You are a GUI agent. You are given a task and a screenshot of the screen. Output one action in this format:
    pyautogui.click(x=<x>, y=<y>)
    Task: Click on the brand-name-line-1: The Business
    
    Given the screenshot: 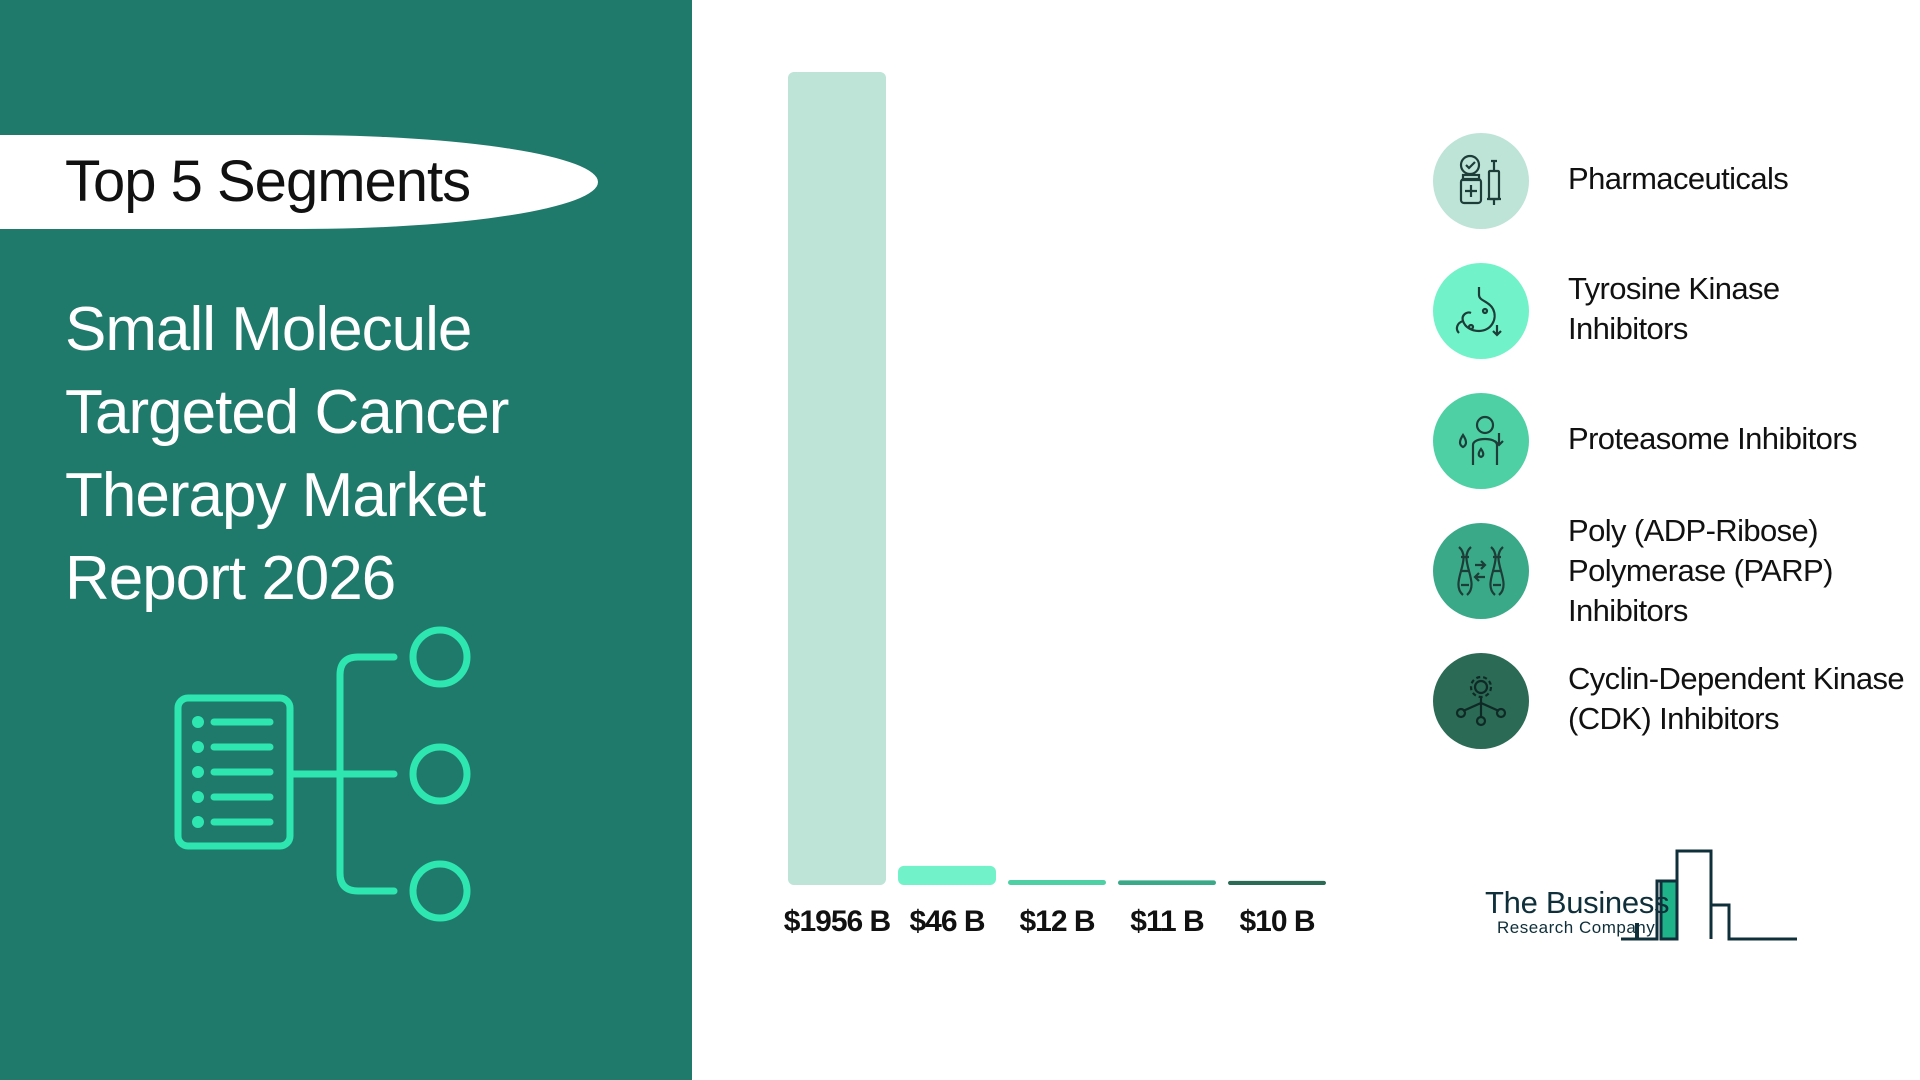 What is the action you would take?
    pyautogui.click(x=1577, y=902)
    